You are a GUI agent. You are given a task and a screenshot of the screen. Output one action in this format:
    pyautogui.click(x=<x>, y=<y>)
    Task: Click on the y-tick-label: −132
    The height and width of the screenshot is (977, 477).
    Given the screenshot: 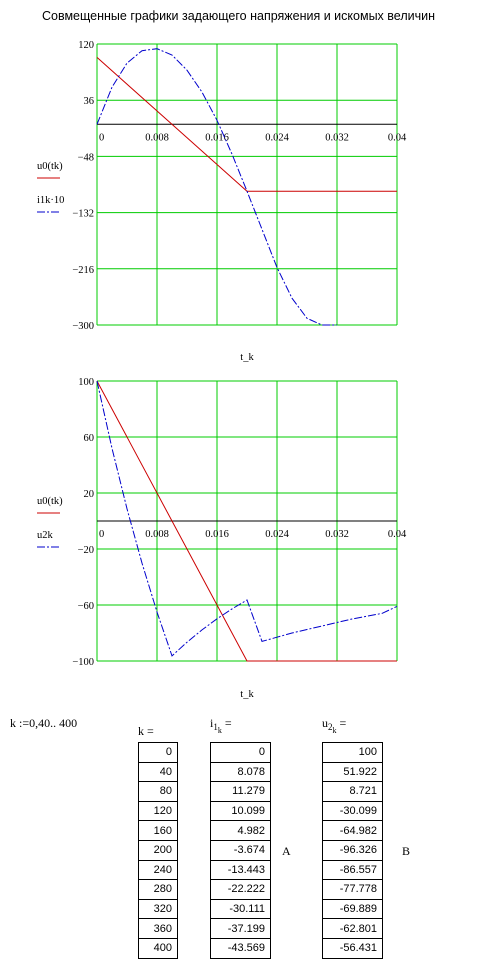 What is the action you would take?
    pyautogui.click(x=83, y=214)
    